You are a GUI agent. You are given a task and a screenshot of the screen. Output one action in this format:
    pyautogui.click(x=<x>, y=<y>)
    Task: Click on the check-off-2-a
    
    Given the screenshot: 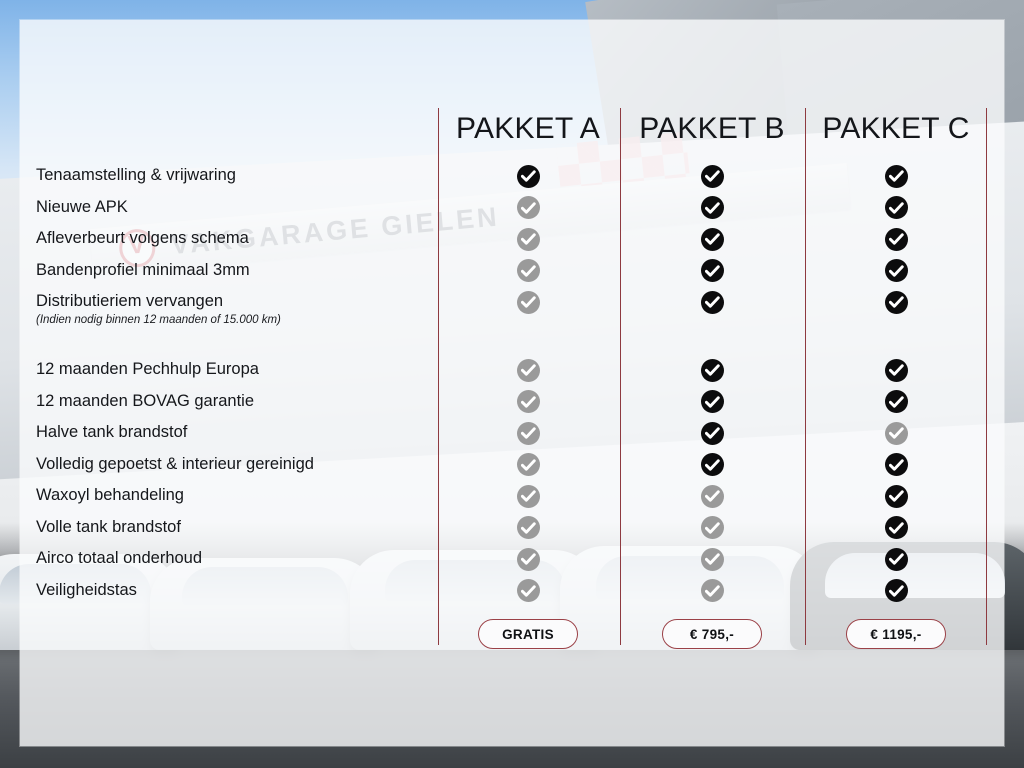 What is the action you would take?
    pyautogui.click(x=528, y=239)
    